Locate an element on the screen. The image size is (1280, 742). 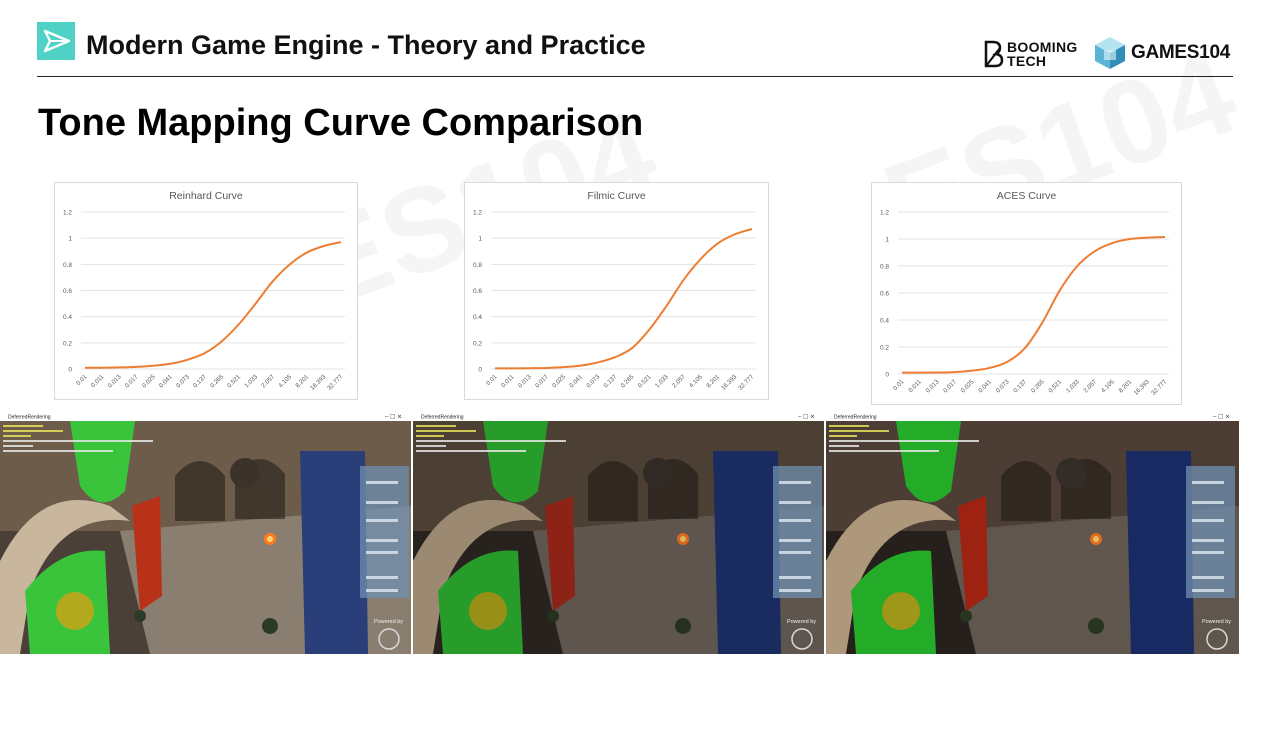
y-tick-label: 1.2 is located at coordinates (67, 213).